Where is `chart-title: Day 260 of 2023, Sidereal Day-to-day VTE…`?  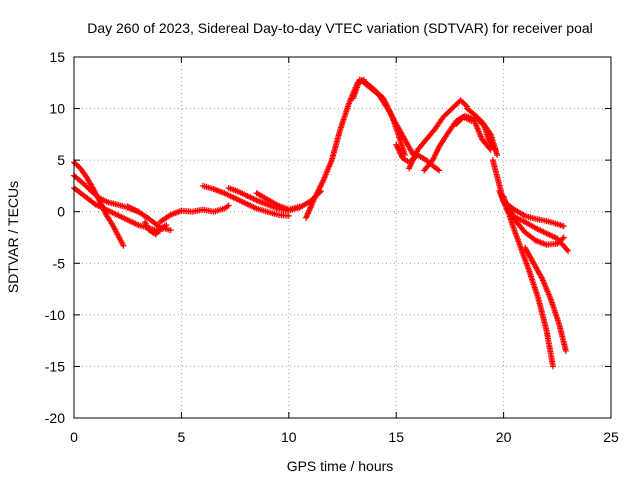 chart-title: Day 260 of 2023, Sidereal Day-to-day VTE… is located at coordinates (340, 28).